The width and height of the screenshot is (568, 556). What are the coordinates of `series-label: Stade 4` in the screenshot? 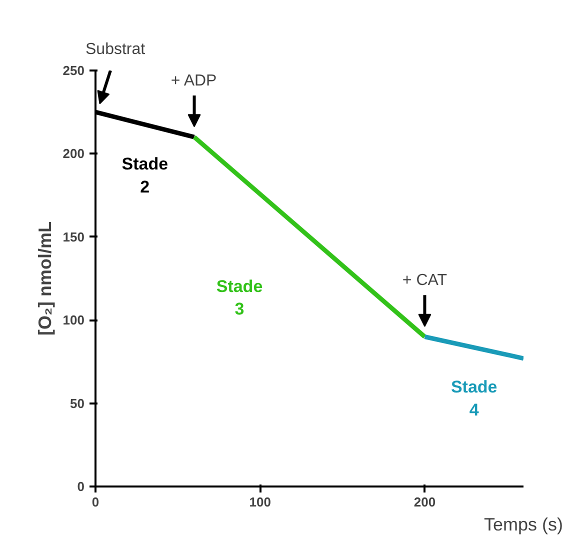 It's located at (474, 399).